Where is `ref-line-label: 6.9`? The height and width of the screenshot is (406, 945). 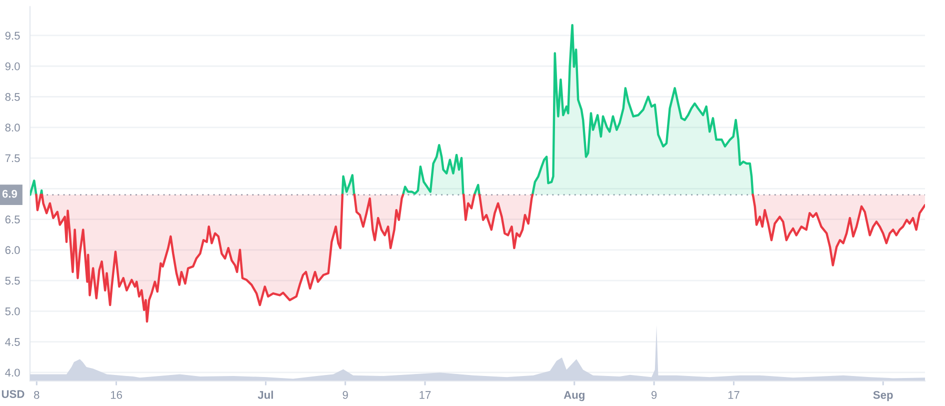 ref-line-label: 6.9 is located at coordinates (10, 194).